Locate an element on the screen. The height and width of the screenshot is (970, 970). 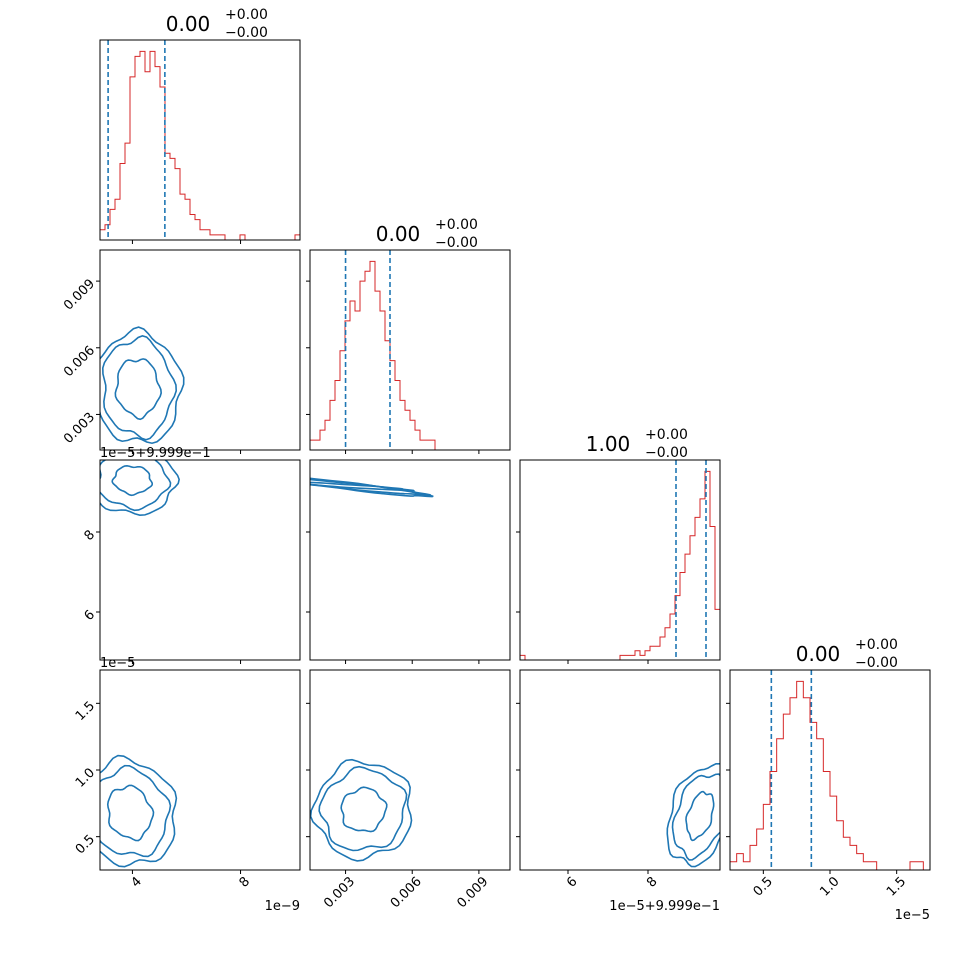
title-value-3: 0.00 is located at coordinates (818, 654).